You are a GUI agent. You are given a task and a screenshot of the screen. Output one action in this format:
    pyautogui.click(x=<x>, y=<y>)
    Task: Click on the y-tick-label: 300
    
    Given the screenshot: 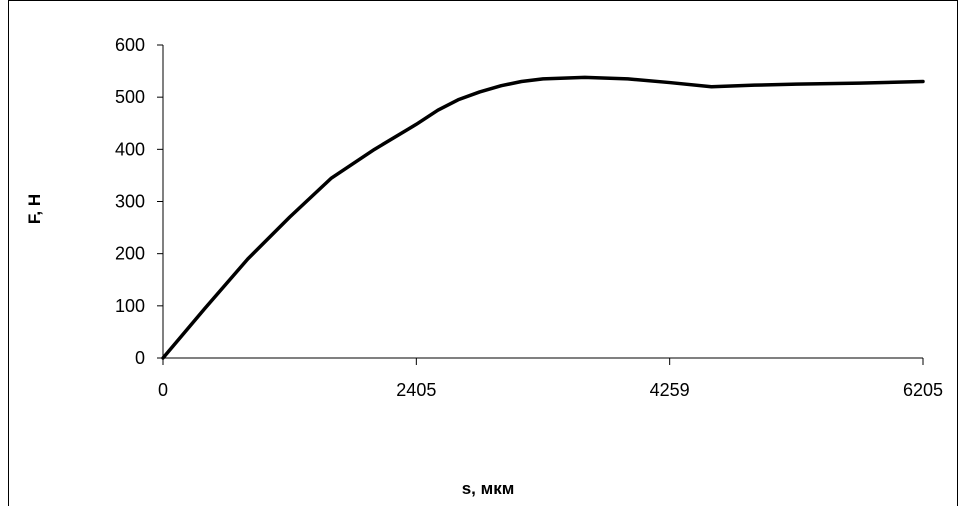 What is the action you would take?
    pyautogui.click(x=130, y=202)
    